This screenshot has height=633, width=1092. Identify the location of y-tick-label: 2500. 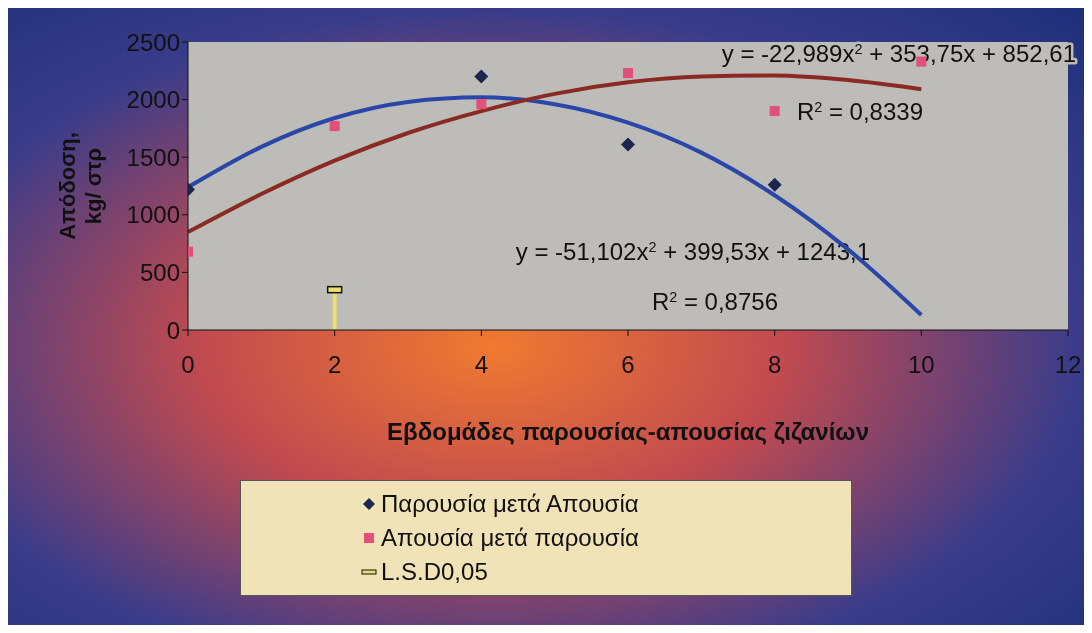
(153, 42).